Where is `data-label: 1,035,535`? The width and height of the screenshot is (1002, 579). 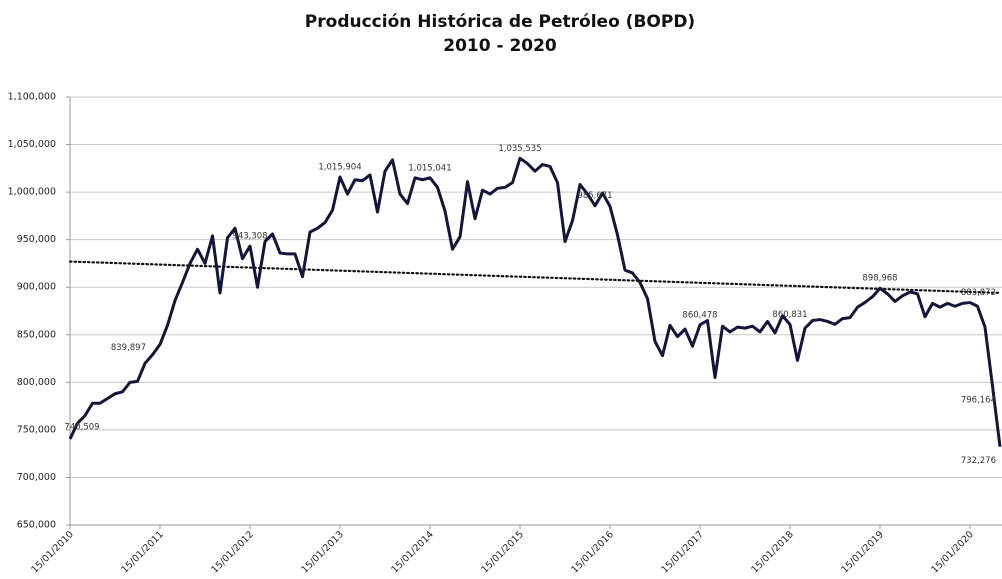
data-label: 1,035,535 is located at coordinates (519, 149).